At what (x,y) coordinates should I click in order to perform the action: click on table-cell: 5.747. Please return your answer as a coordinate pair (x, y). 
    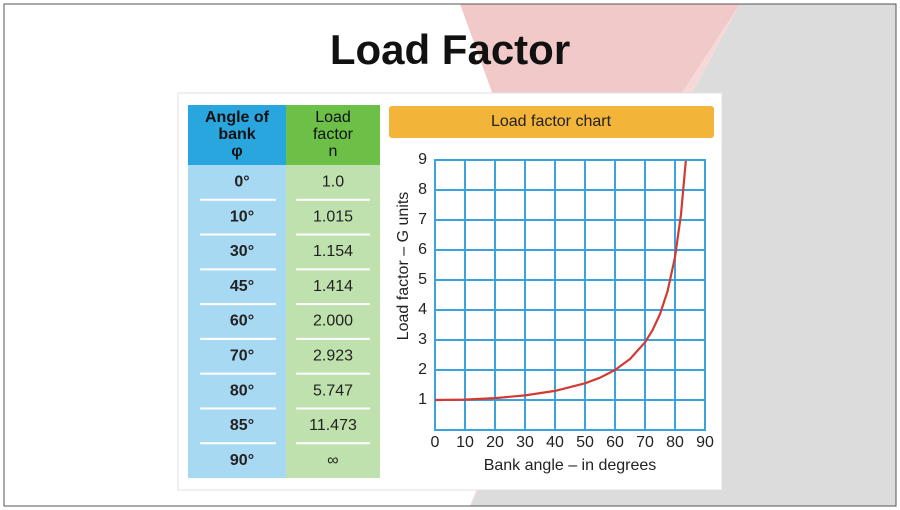
    Looking at the image, I should click on (333, 390).